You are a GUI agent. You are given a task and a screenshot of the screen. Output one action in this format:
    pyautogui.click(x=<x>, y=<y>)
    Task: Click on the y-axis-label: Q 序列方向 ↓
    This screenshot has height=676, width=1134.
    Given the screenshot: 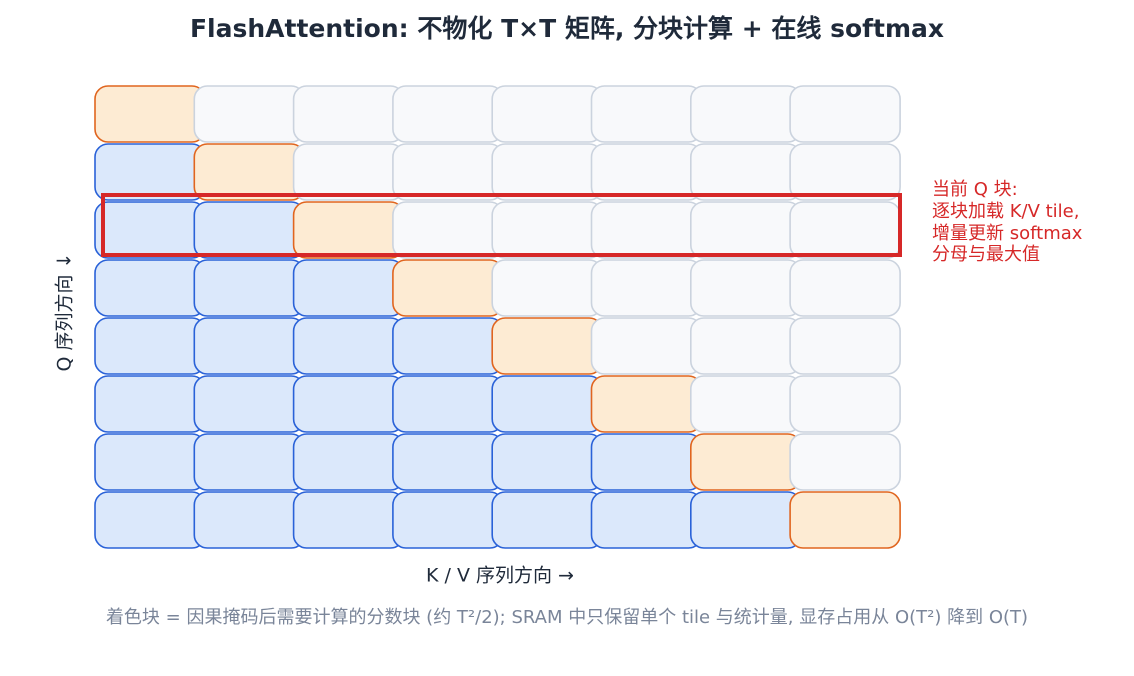 What is the action you would take?
    pyautogui.click(x=65, y=312)
    